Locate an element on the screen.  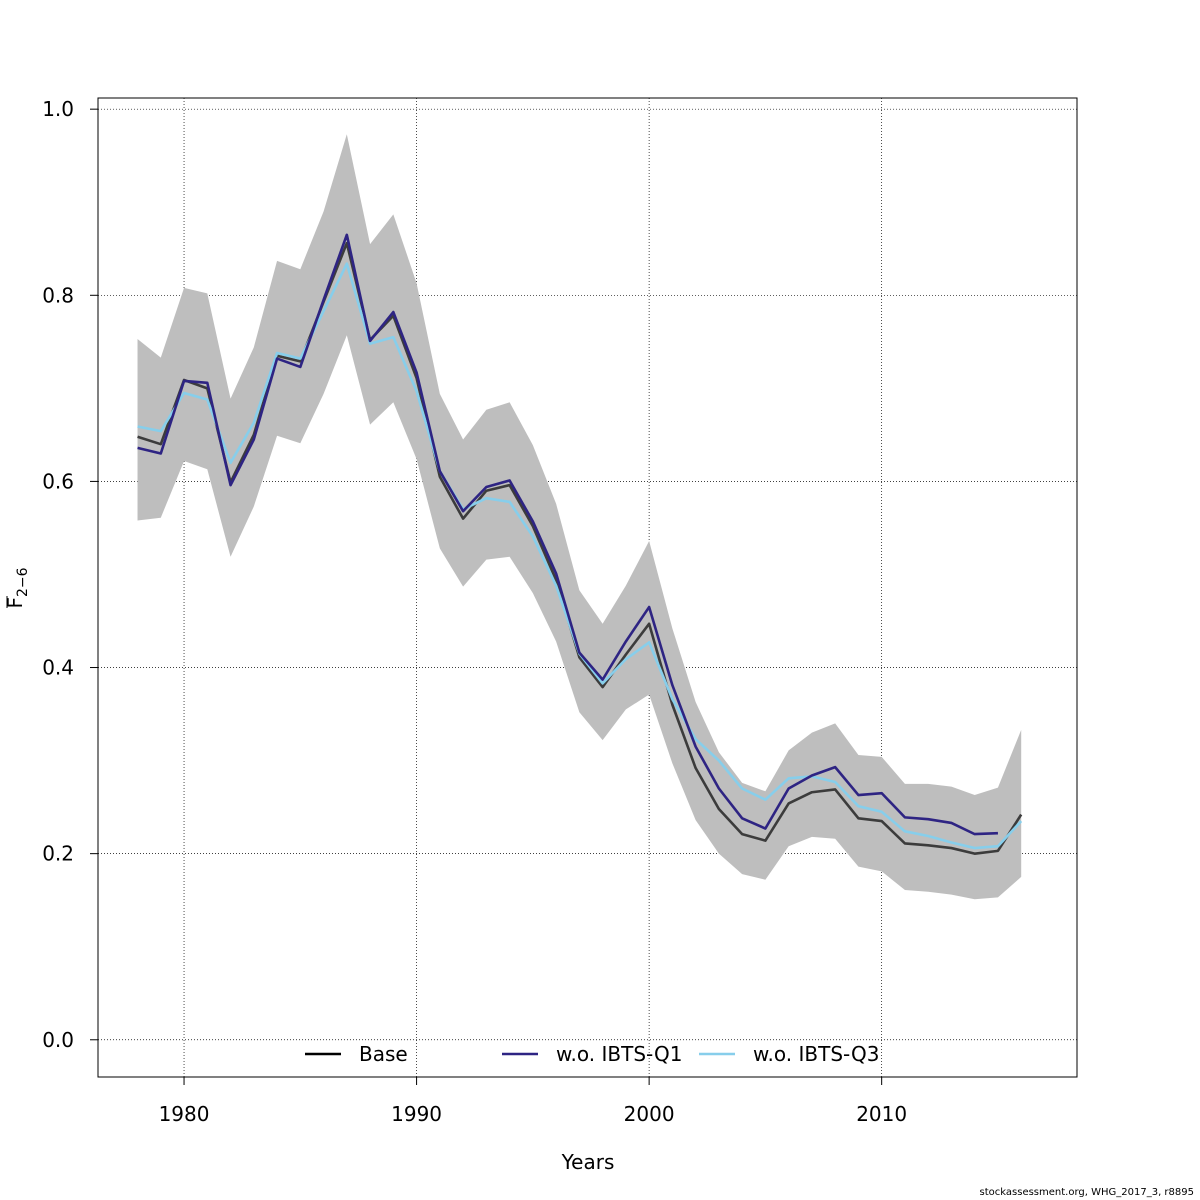
y-axis-title-sub: 2−6 is located at coordinates (23, 582).